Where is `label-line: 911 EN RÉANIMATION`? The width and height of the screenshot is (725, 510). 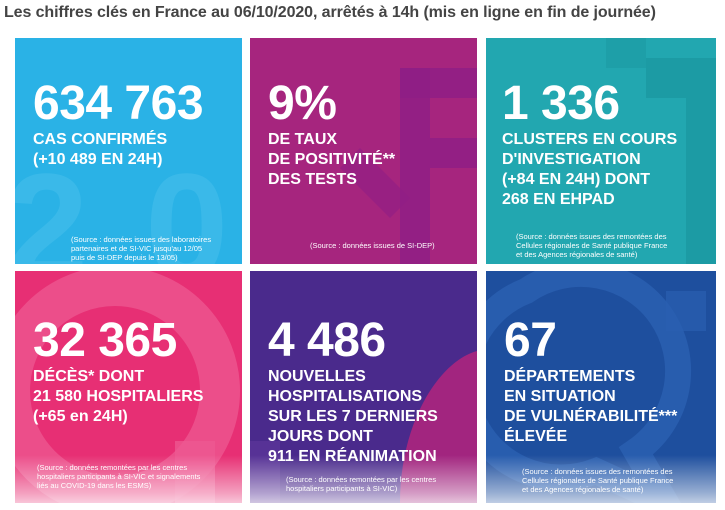
label-line: 911 EN RÉANIMATION is located at coordinates (352, 456).